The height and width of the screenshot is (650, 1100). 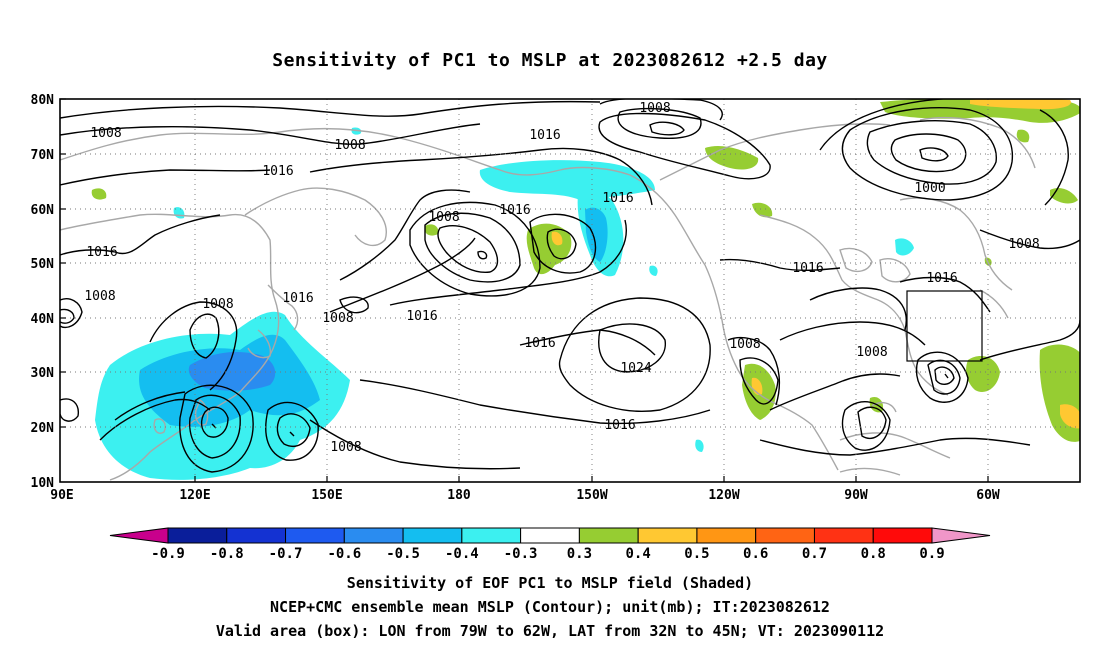 I want to click on colorbar-tick-label: -0.4, so click(x=462, y=554).